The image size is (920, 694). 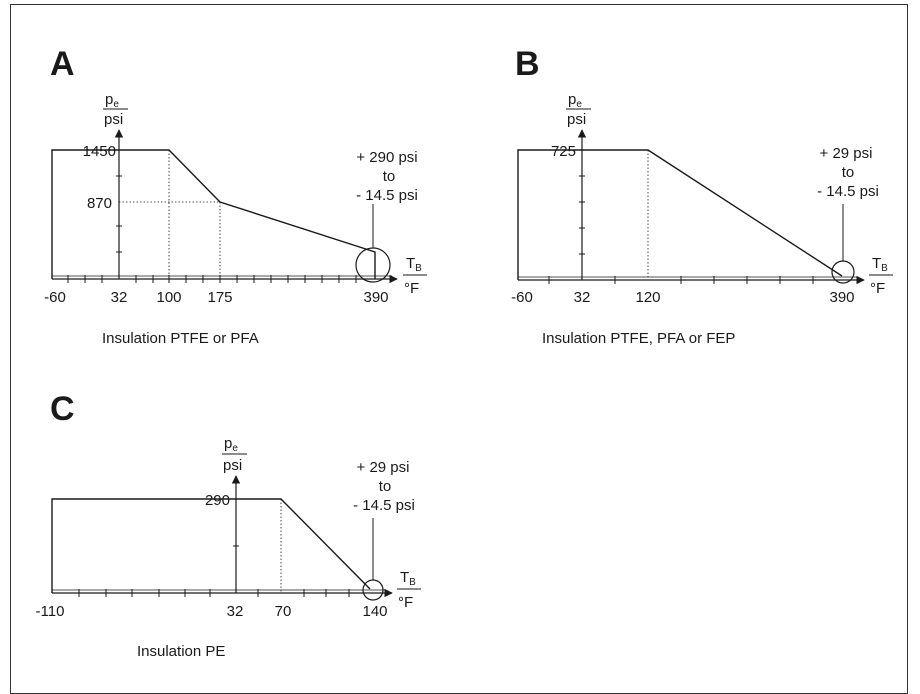 What do you see at coordinates (638, 338) in the screenshot?
I see `chart-caption: Insulation PTFE, PFA or FEP` at bounding box center [638, 338].